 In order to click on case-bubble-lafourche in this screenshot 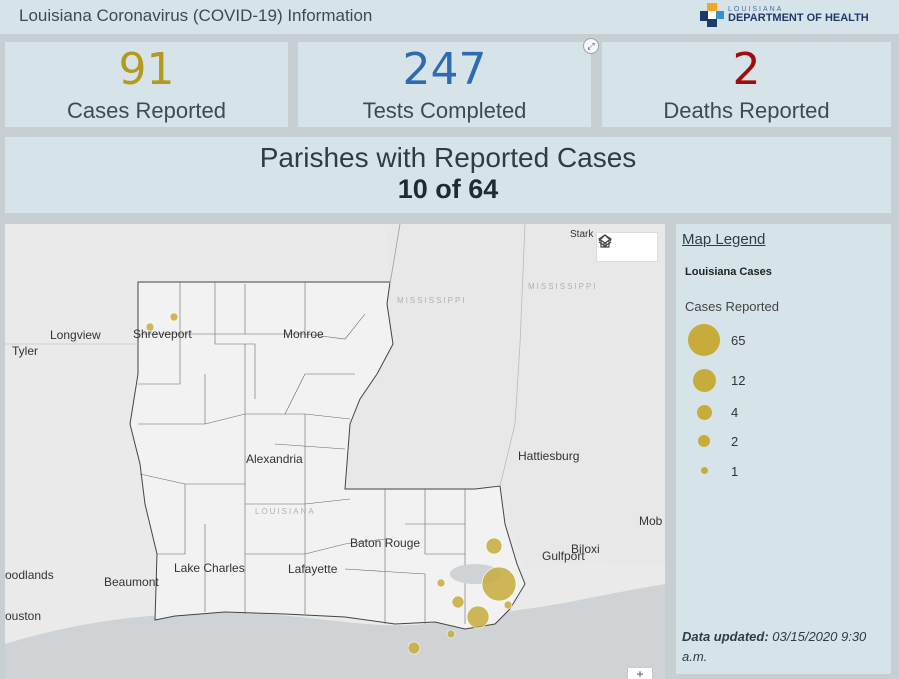, I will do `click(451, 634)`.